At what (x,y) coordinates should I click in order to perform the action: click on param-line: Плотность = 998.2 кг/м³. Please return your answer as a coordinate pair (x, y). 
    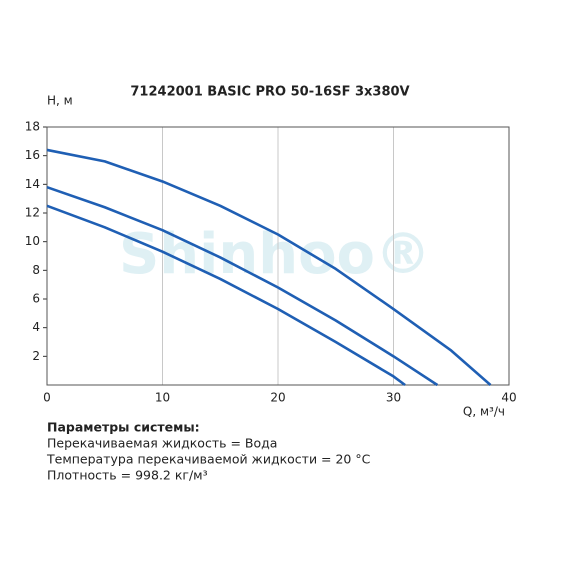
    Looking at the image, I should click on (127, 475).